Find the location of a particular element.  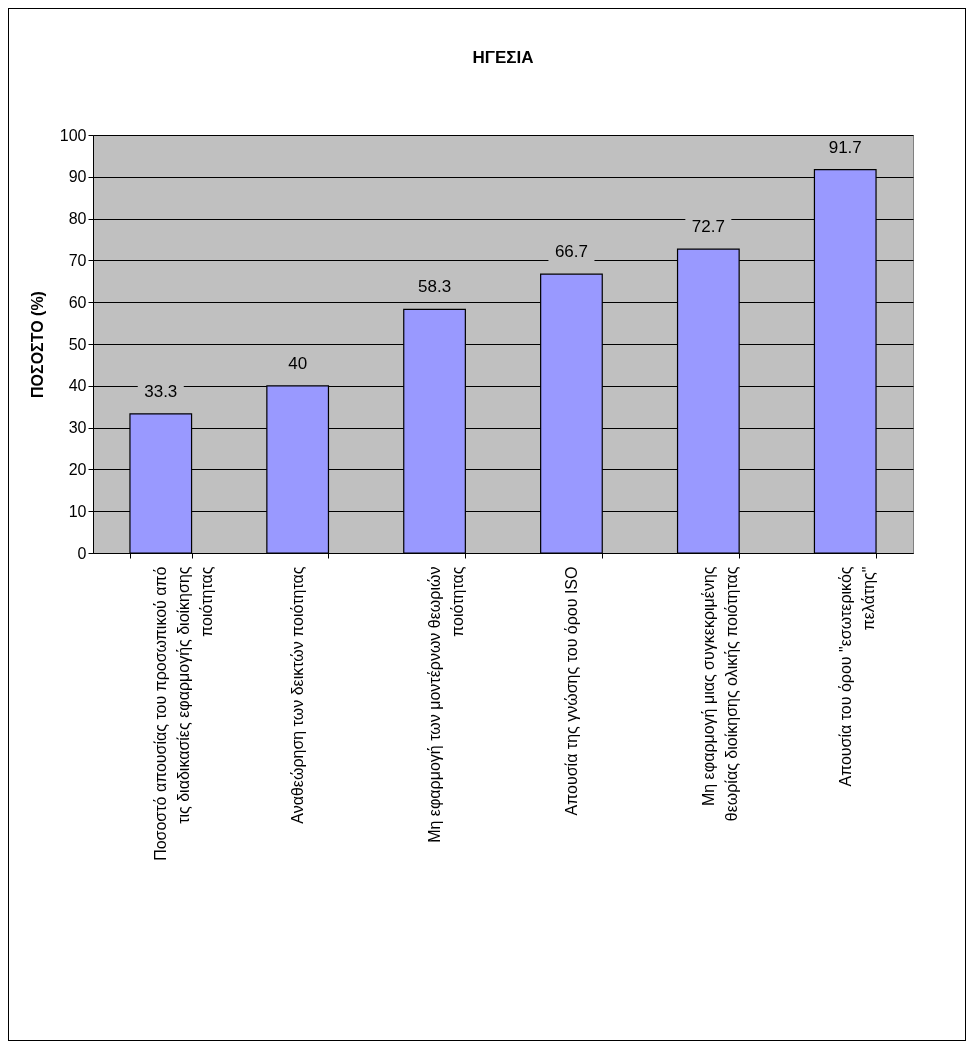

y-tick-label: 90 is located at coordinates (77, 177).